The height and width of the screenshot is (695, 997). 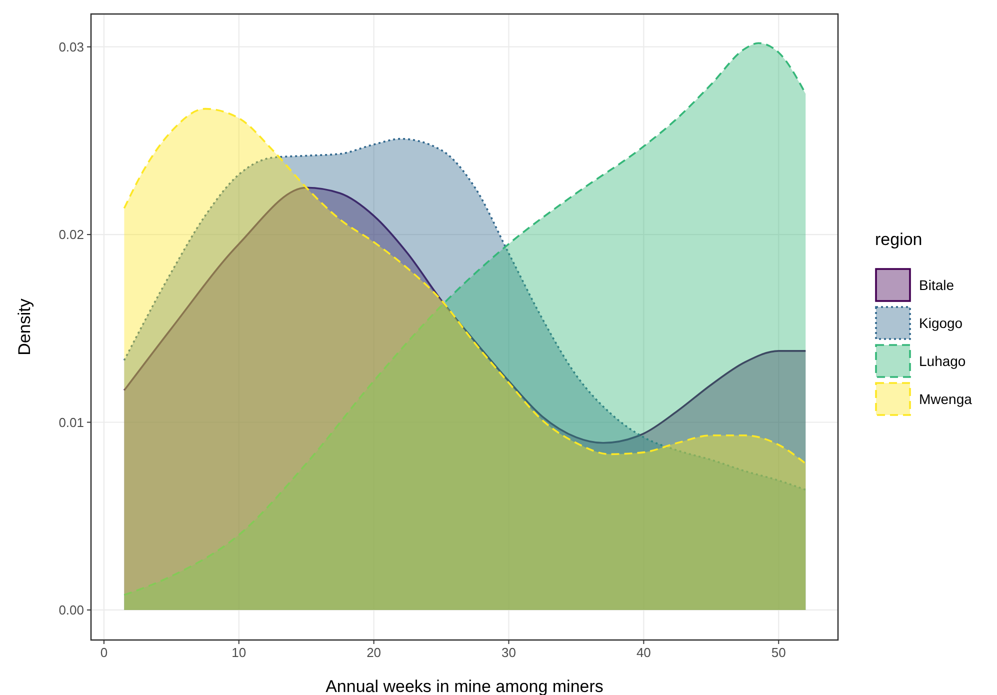 What do you see at coordinates (71, 610) in the screenshot?
I see `y-tick-label: 0.00` at bounding box center [71, 610].